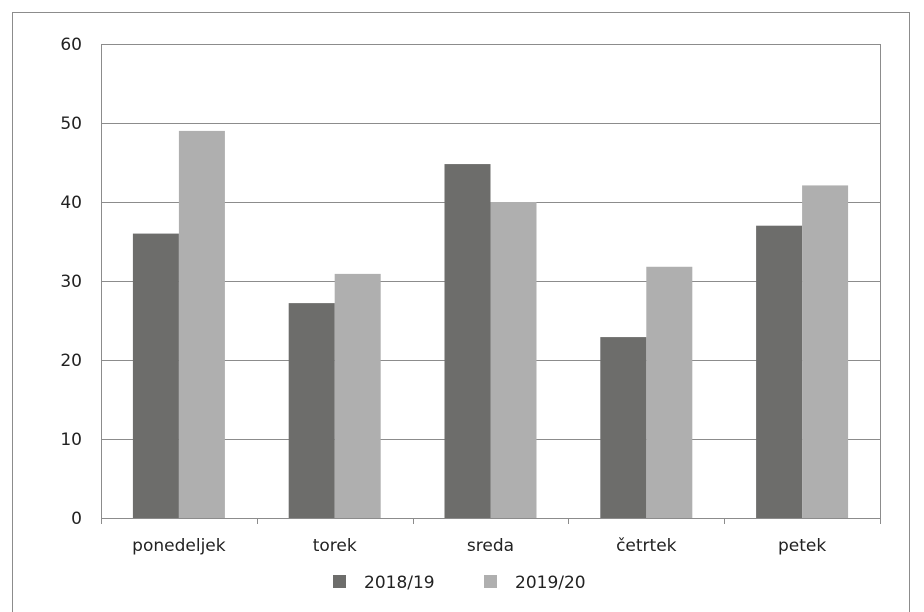 The height and width of the screenshot is (612, 924). What do you see at coordinates (71, 361) in the screenshot?
I see `y-tick-label: 20` at bounding box center [71, 361].